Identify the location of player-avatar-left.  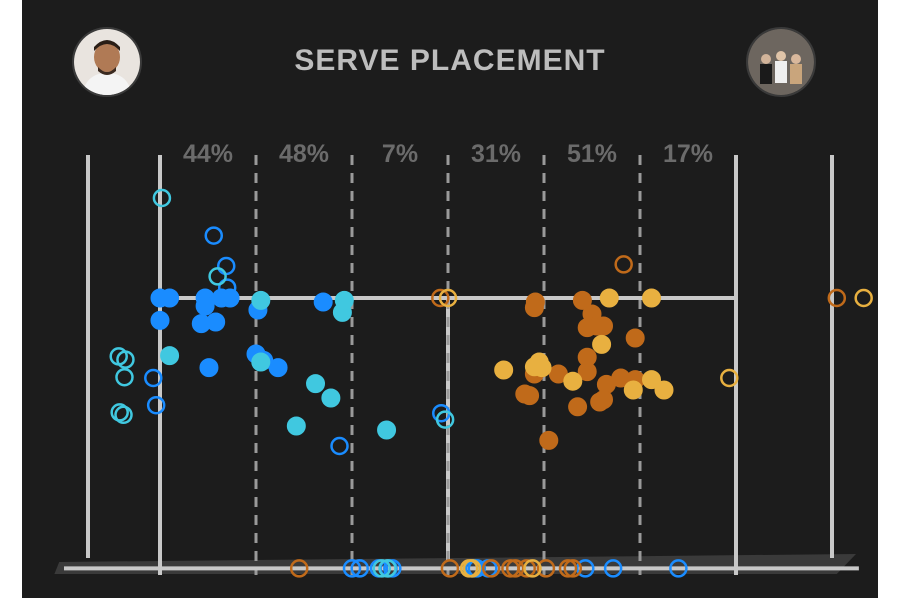
(107, 62).